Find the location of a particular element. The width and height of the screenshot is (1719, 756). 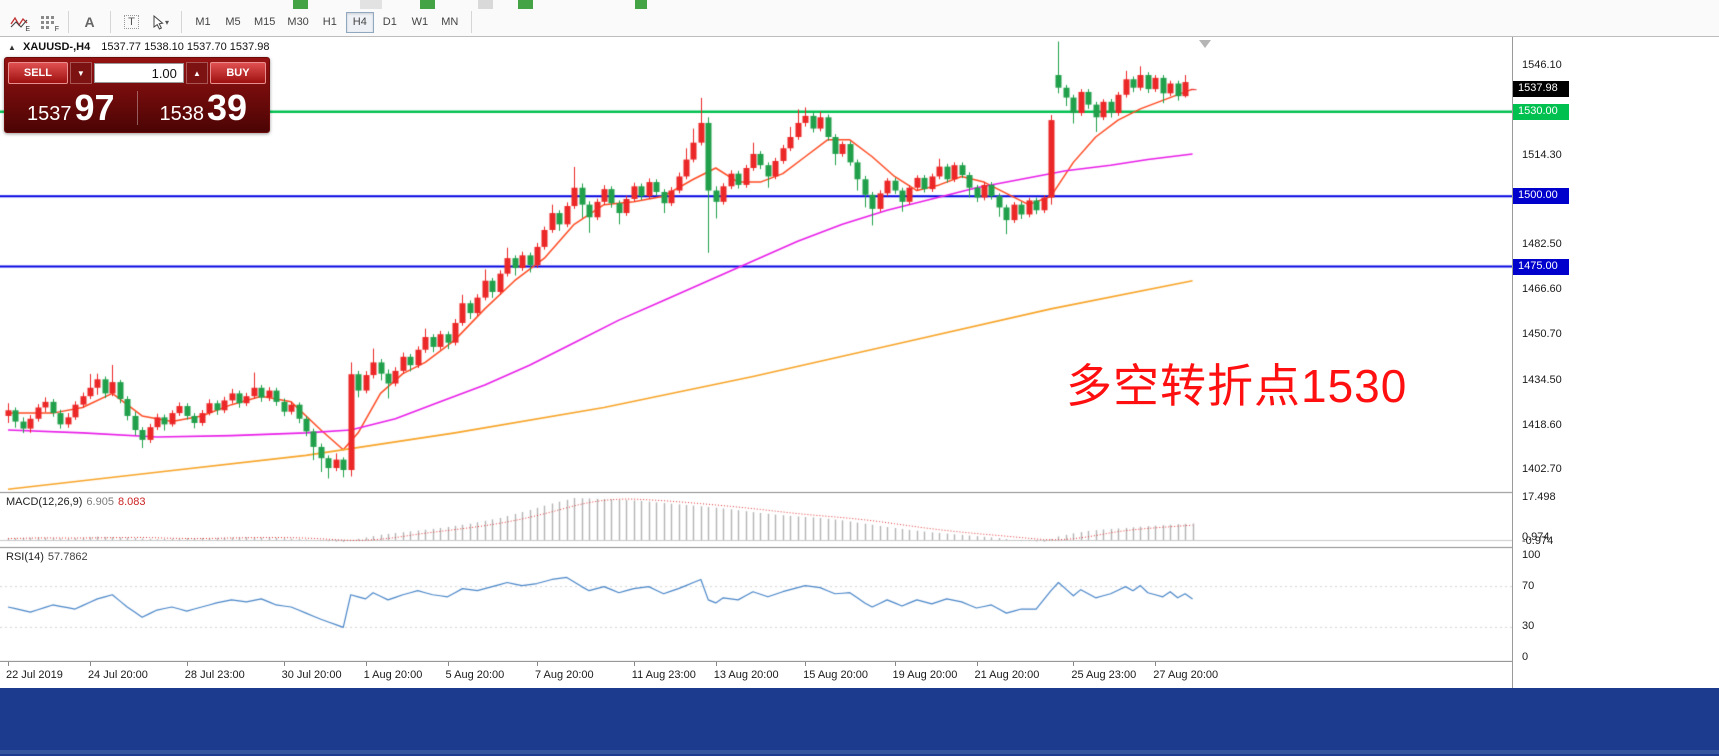

timeframe-w1-button: W1 is located at coordinates (420, 22).